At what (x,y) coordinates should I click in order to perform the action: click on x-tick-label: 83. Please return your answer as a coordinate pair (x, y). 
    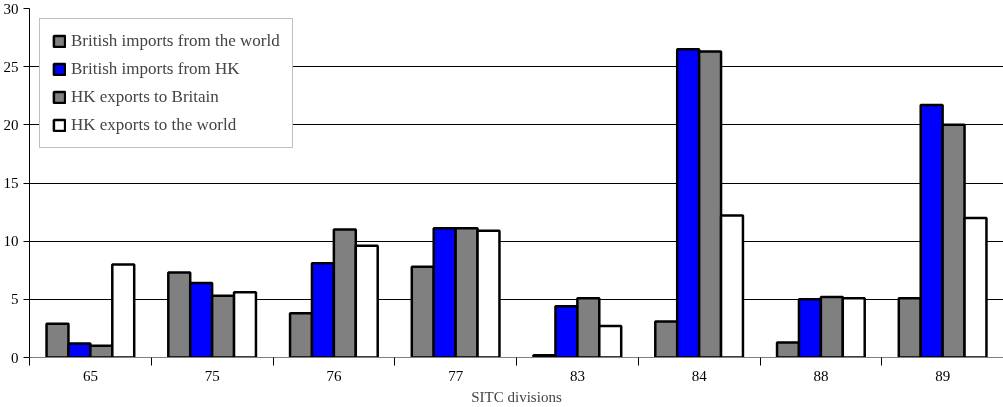
    Looking at the image, I should click on (577, 375).